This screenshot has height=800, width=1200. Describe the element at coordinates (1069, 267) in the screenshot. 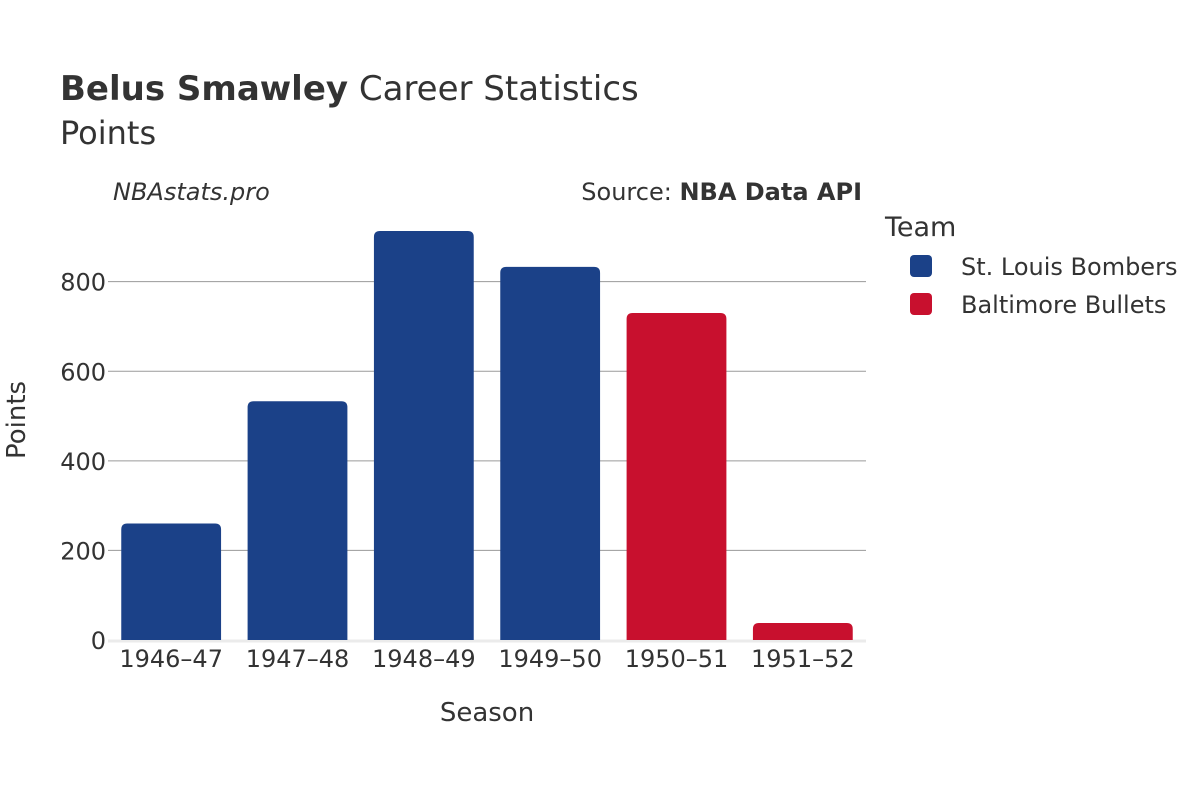

I see `legend-label: St. Louis Bombers` at that location.